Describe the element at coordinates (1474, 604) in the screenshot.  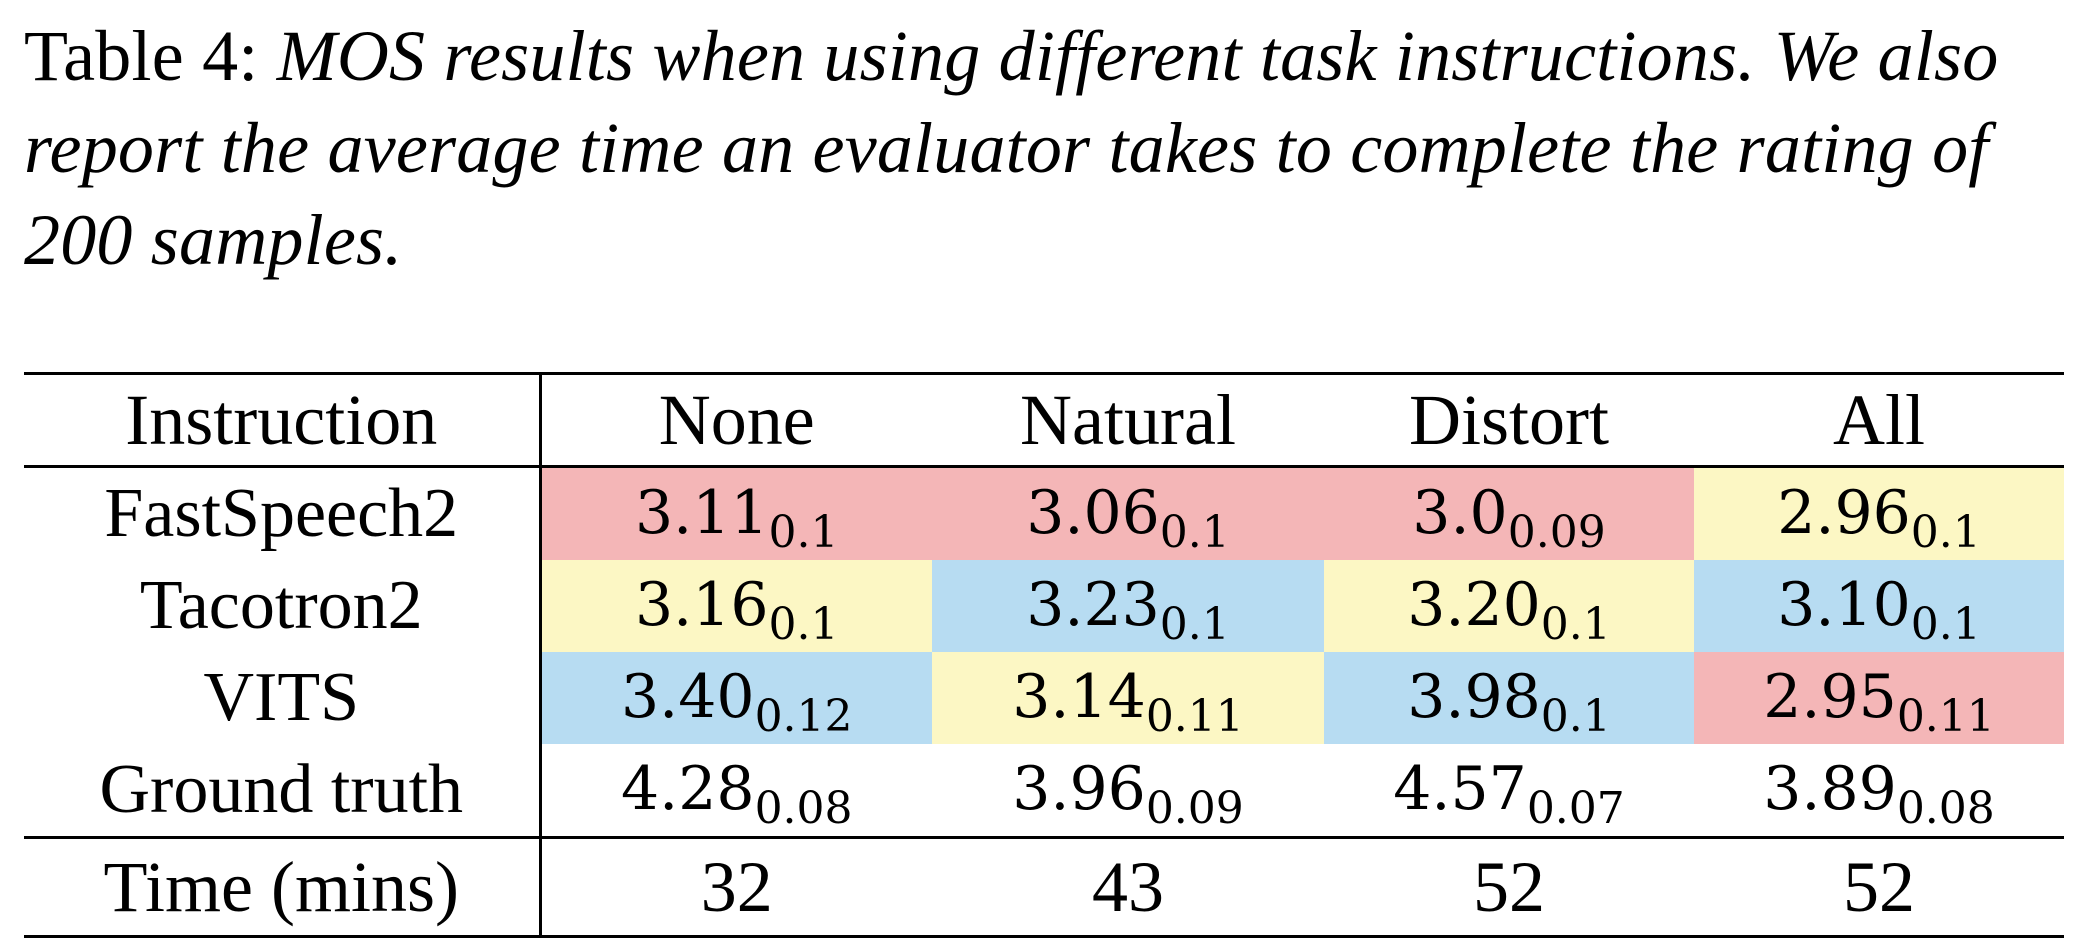
I see `score-value: 3.20` at that location.